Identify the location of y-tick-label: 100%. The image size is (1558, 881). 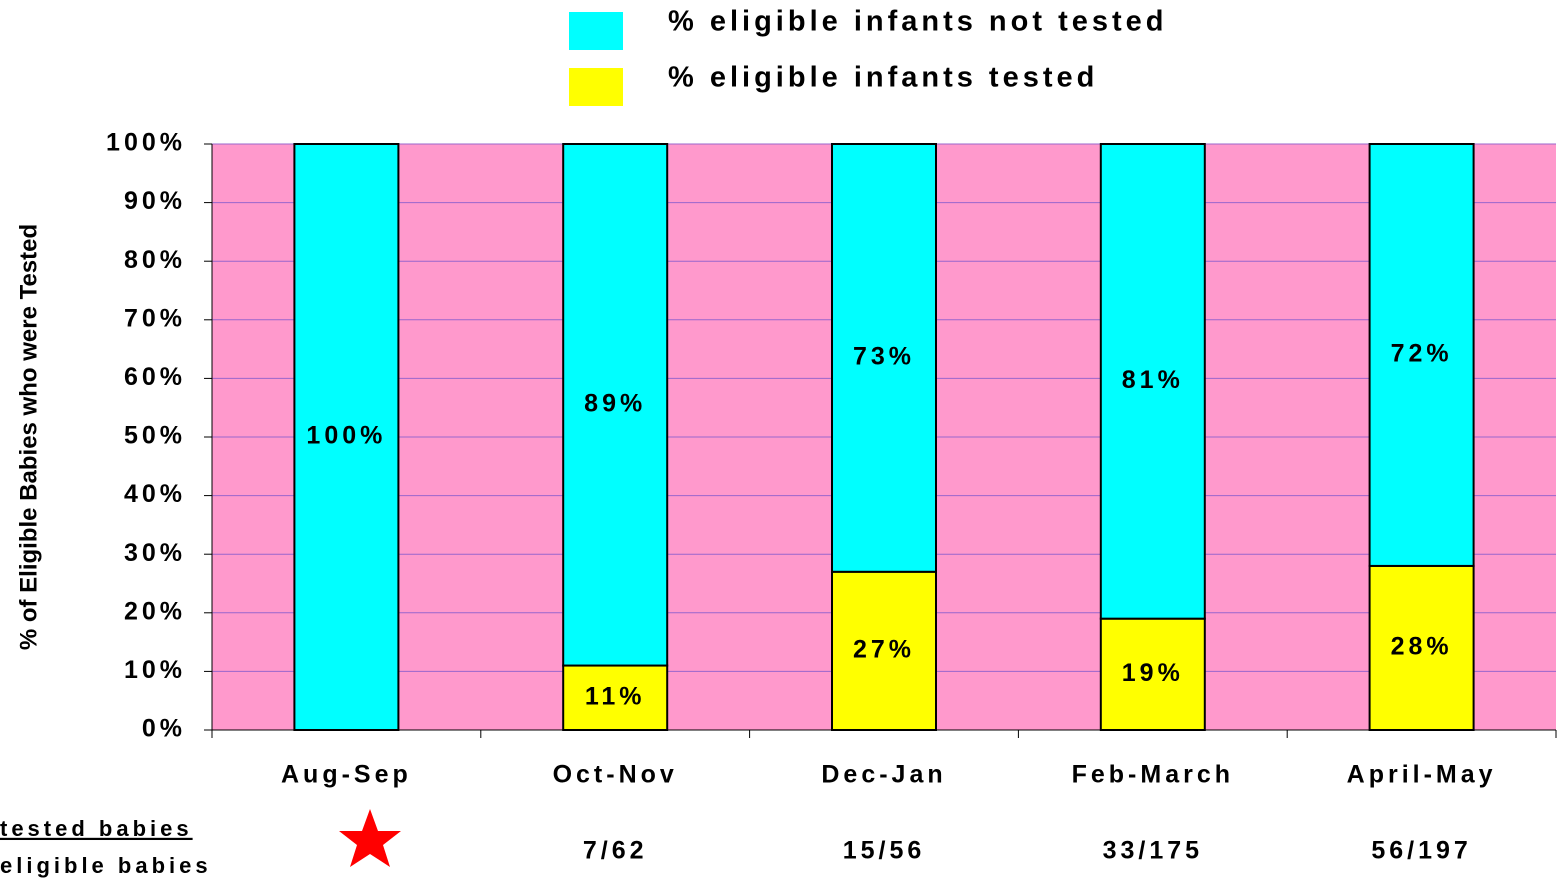
(146, 143).